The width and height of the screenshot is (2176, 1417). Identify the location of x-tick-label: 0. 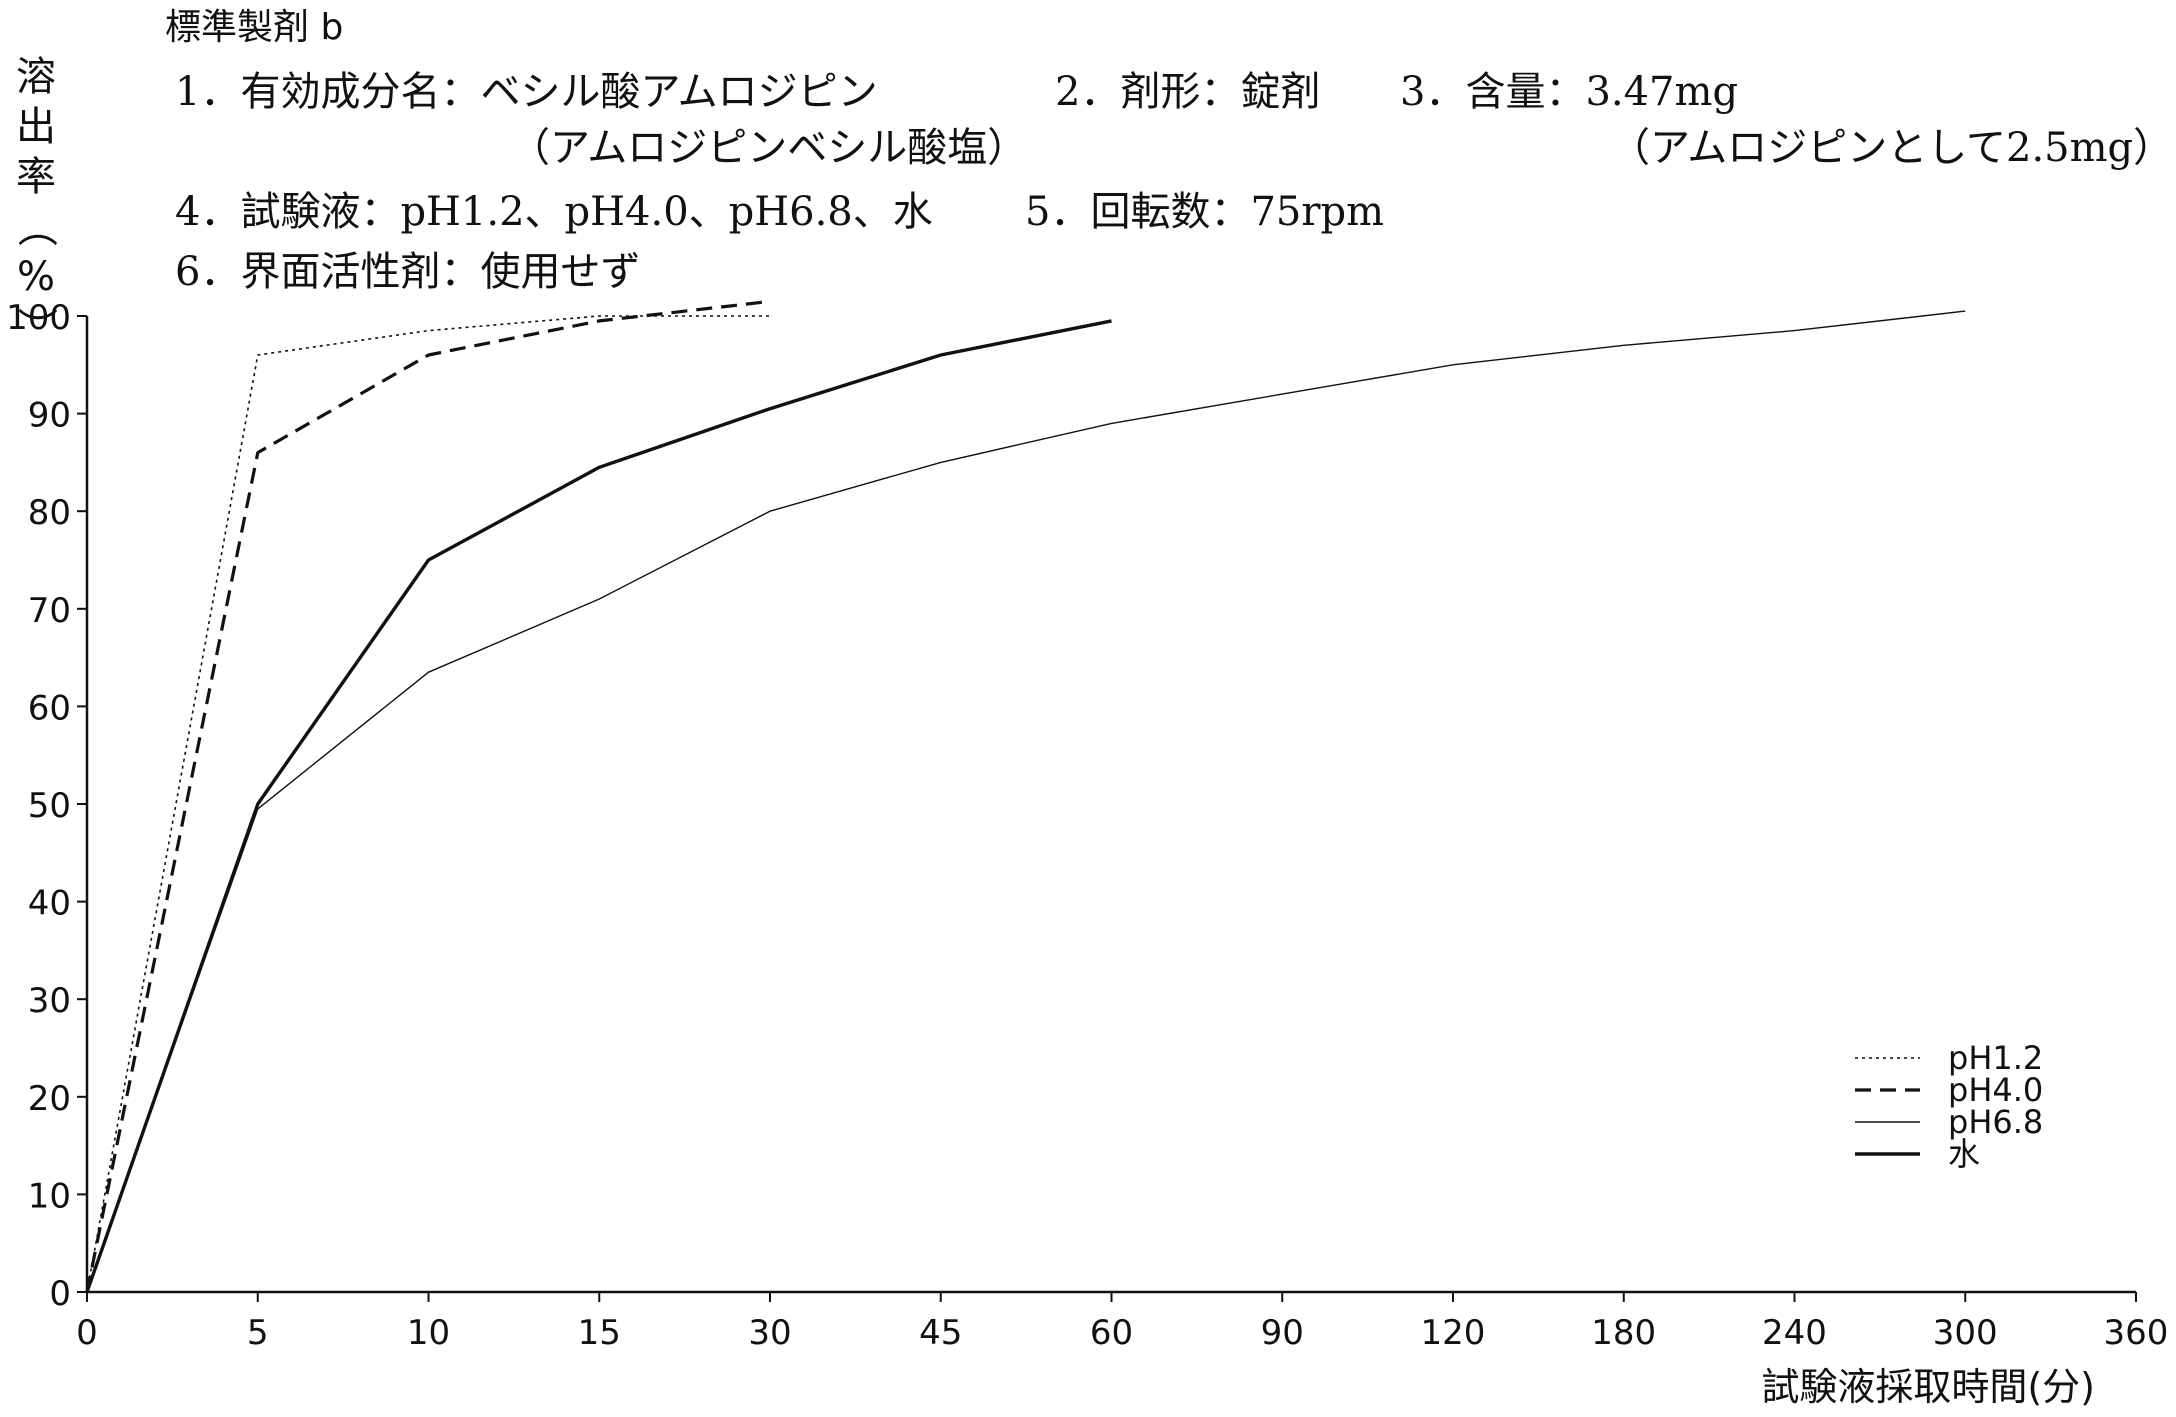
(87, 1333).